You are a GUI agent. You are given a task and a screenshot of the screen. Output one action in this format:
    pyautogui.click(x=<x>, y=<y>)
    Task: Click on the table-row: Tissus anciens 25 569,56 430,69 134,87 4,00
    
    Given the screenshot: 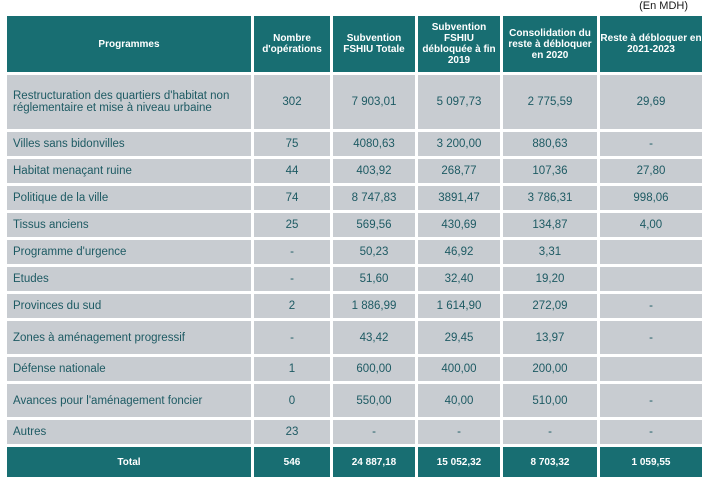 What is the action you would take?
    pyautogui.click(x=354, y=225)
    